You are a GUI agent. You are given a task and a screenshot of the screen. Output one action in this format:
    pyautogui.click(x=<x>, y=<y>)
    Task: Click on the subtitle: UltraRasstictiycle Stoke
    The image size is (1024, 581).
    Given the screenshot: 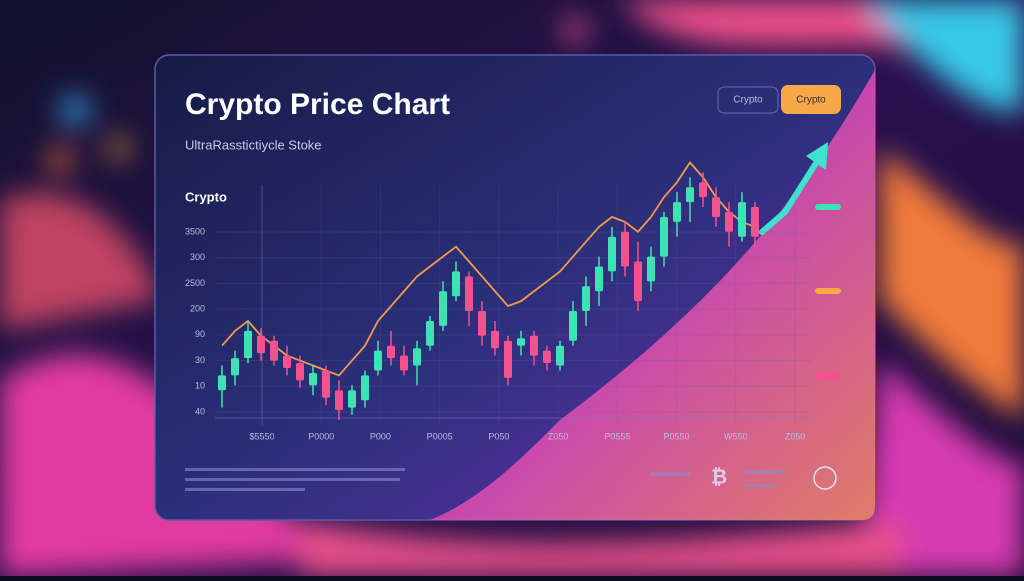 What is the action you would take?
    pyautogui.click(x=253, y=144)
    